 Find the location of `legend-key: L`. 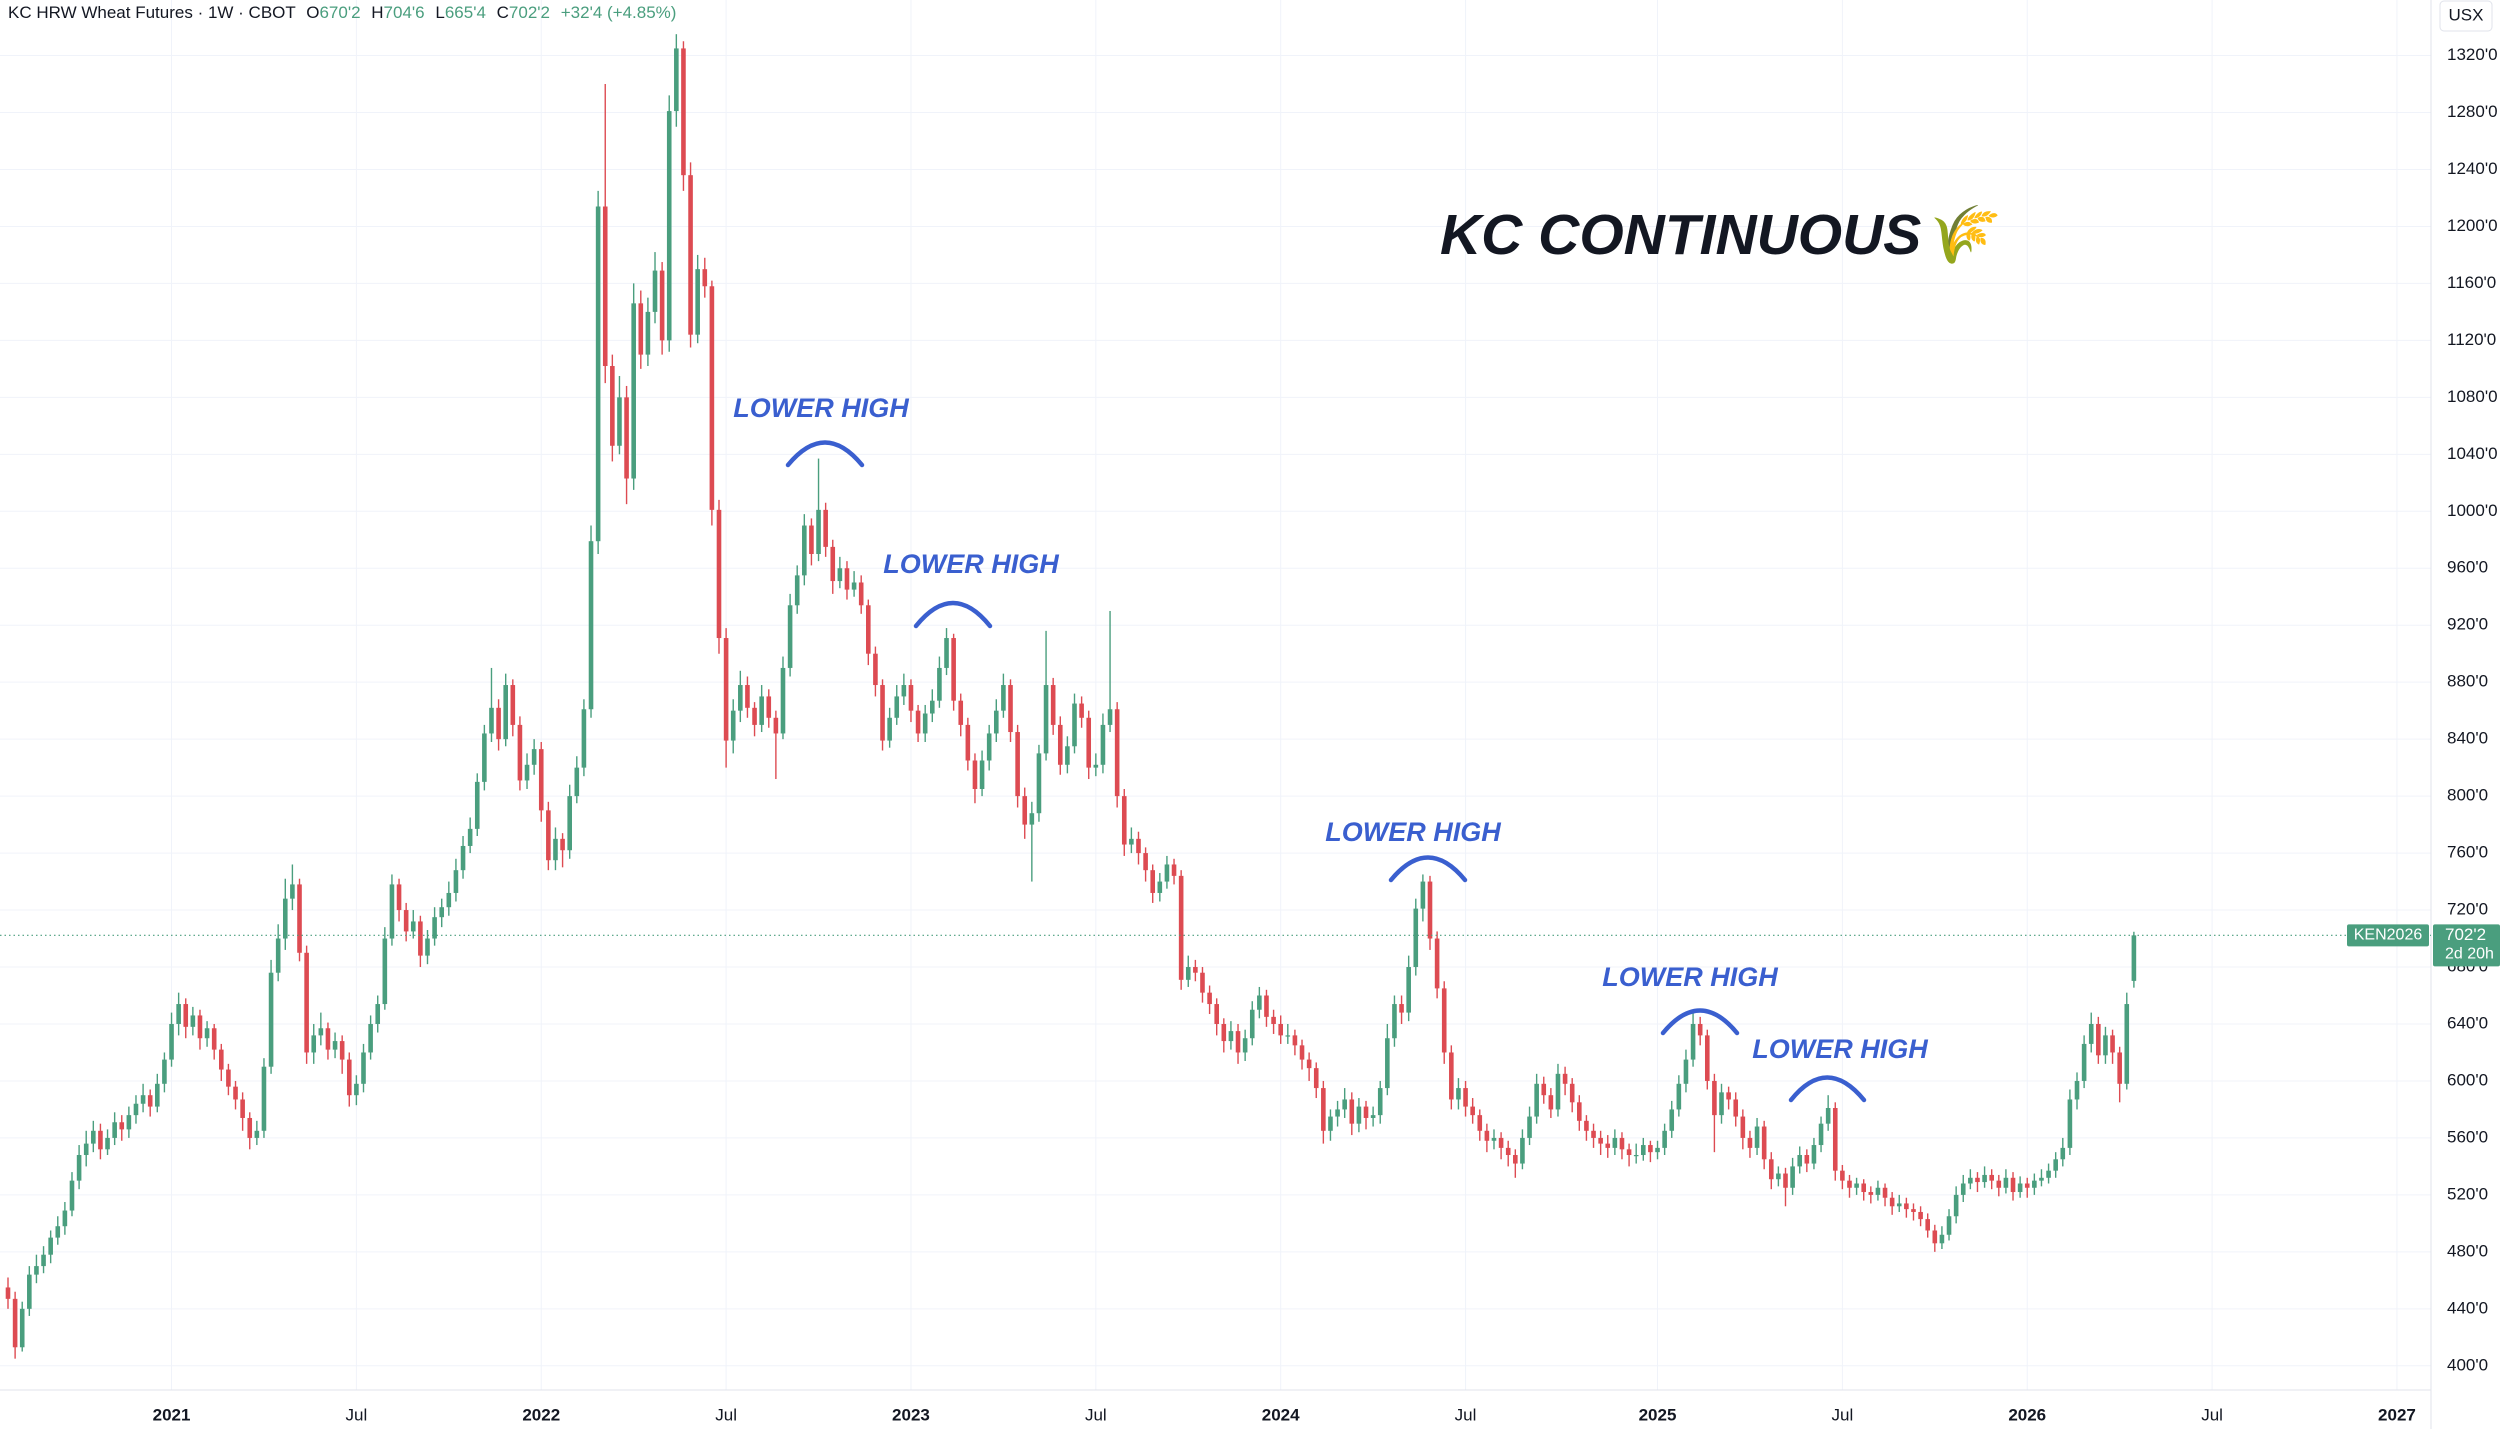

legend-key: L is located at coordinates (439, 12).